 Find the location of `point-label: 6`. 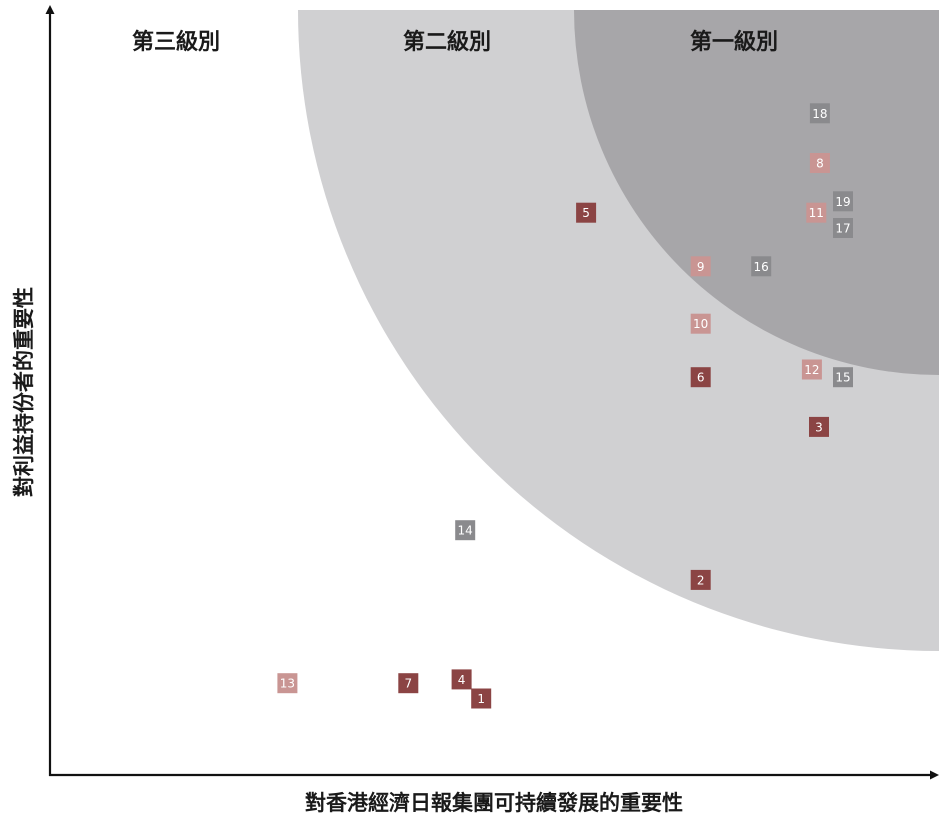

point-label: 6 is located at coordinates (701, 378).